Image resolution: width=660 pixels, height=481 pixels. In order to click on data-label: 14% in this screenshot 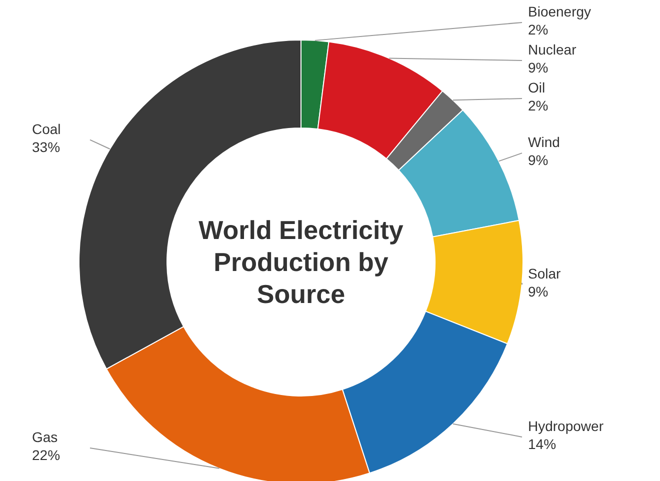, I will do `click(542, 444)`.